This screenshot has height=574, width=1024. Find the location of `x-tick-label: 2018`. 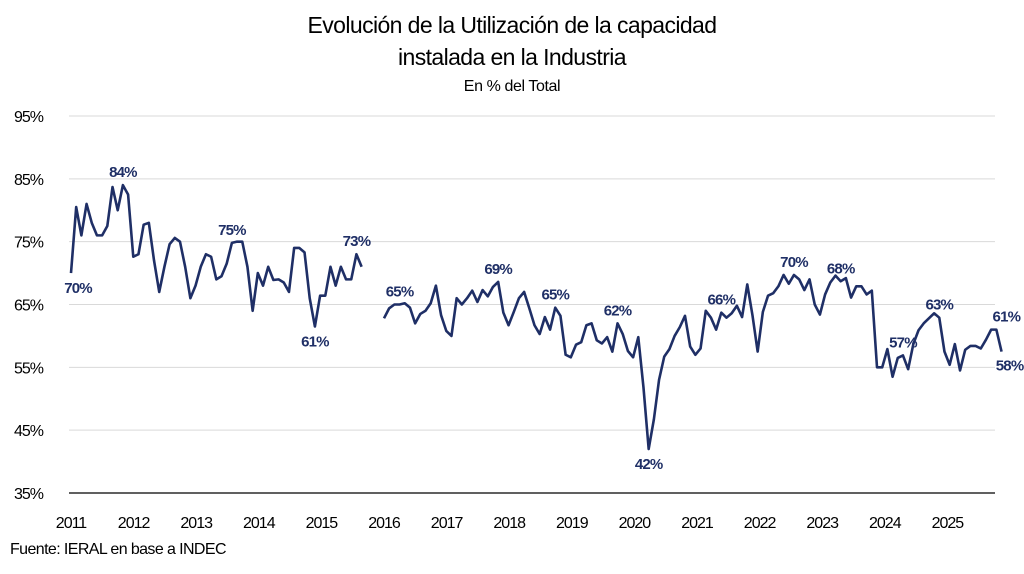

x-tick-label: 2018 is located at coordinates (509, 523).